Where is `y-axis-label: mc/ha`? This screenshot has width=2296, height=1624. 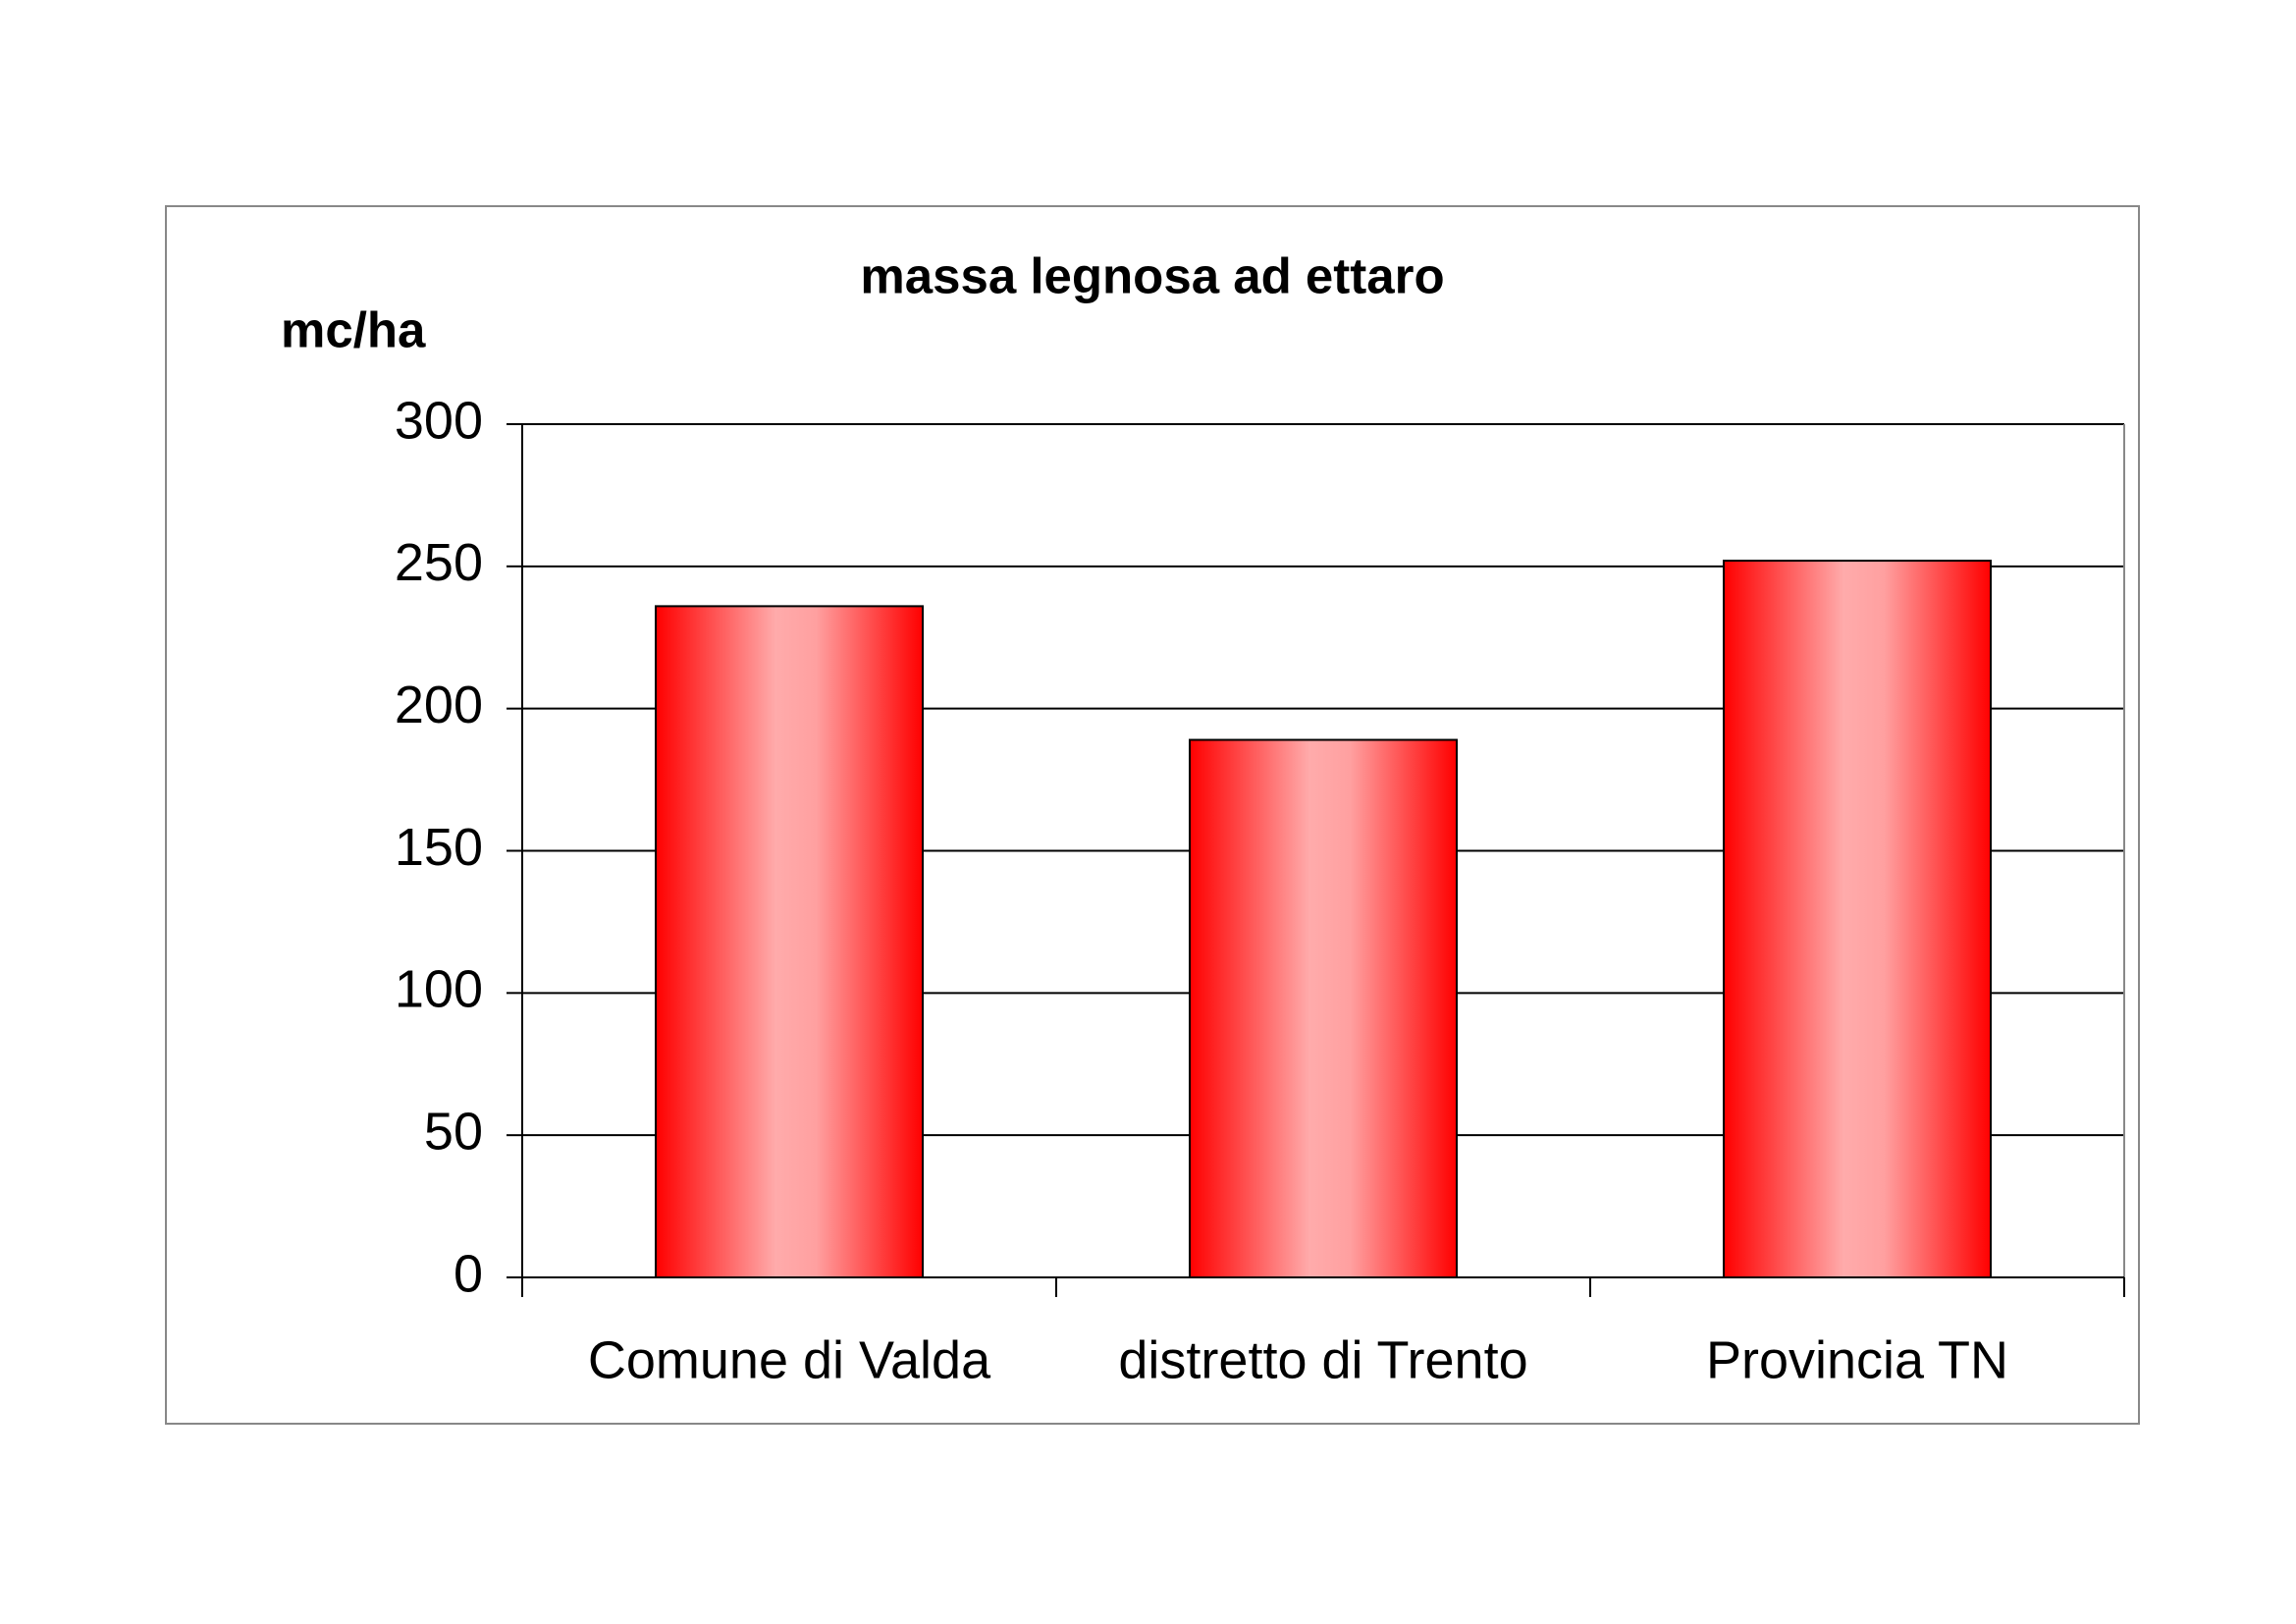
y-axis-label: mc/ha is located at coordinates (354, 329).